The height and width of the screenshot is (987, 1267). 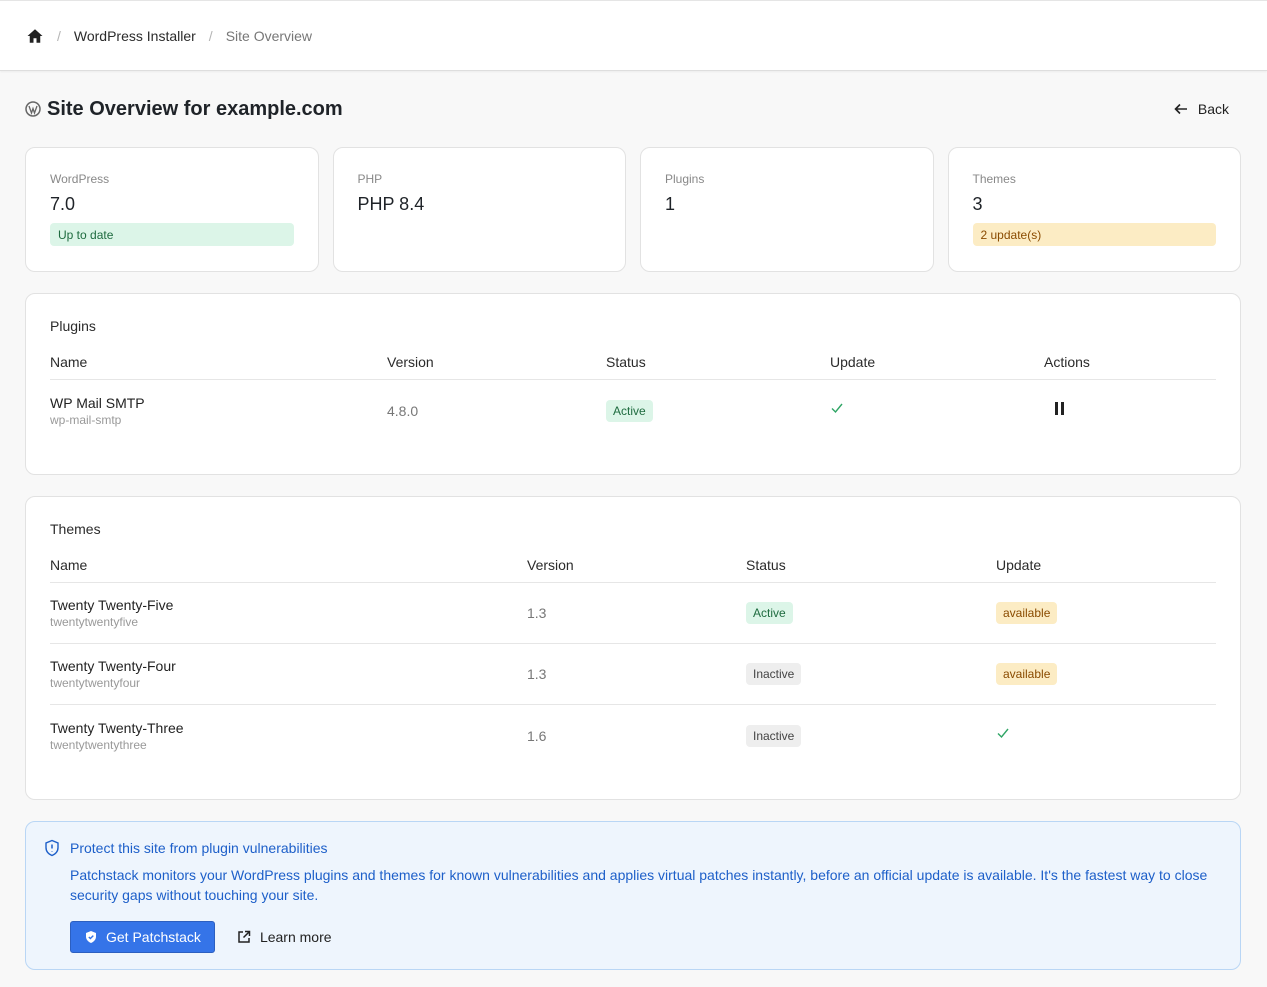 What do you see at coordinates (73, 326) in the screenshot?
I see `panel-title: Plugins` at bounding box center [73, 326].